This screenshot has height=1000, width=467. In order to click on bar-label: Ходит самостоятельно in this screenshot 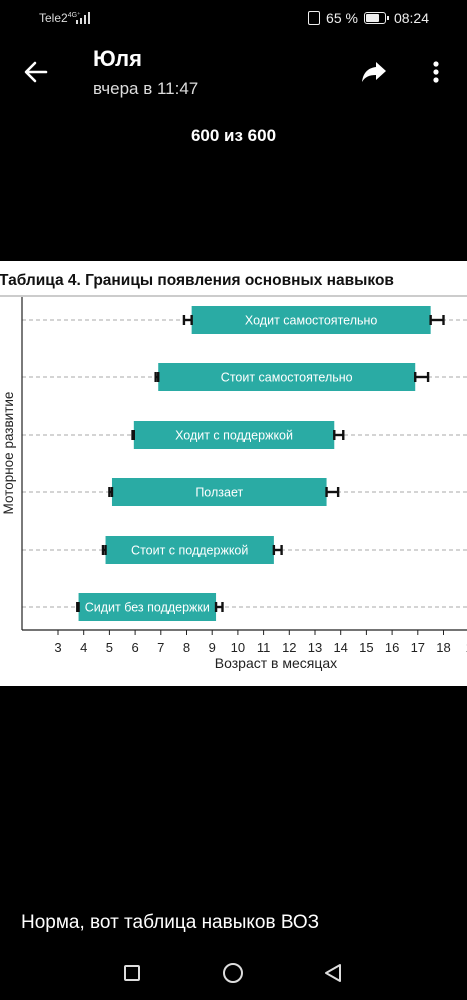, I will do `click(311, 321)`.